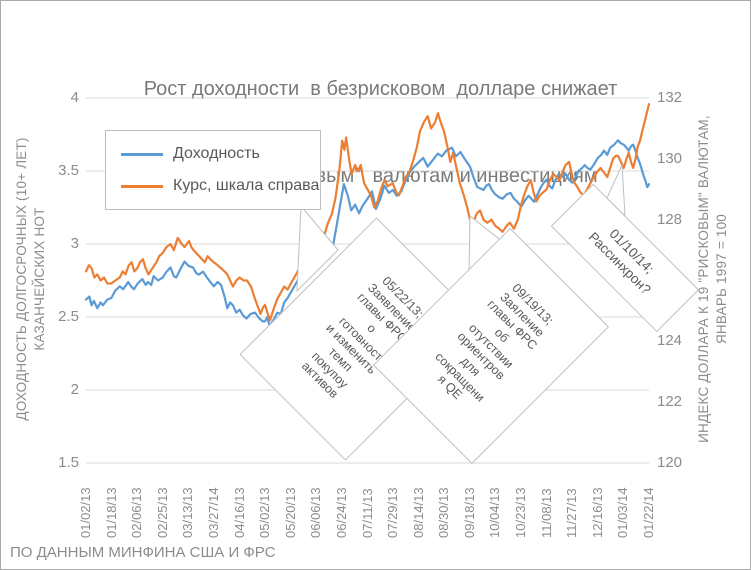  I want to click on source-note: ПО ДАННЫМ МИНФИНА США И ФРС, so click(143, 552).